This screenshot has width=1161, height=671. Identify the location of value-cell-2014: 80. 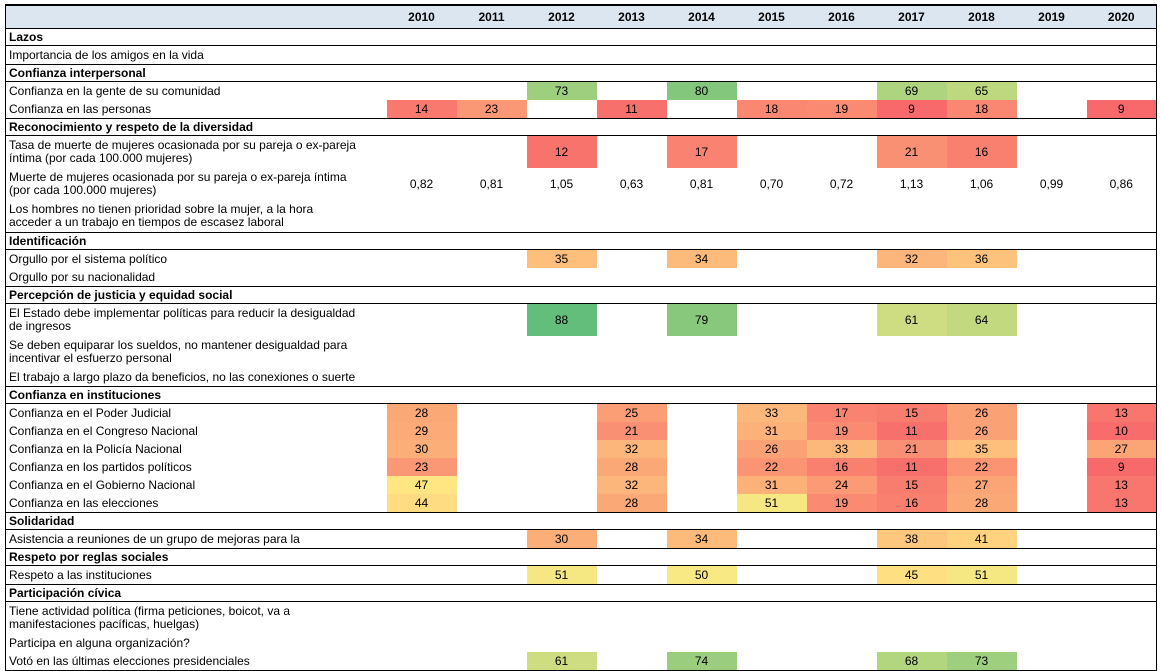
(701, 90).